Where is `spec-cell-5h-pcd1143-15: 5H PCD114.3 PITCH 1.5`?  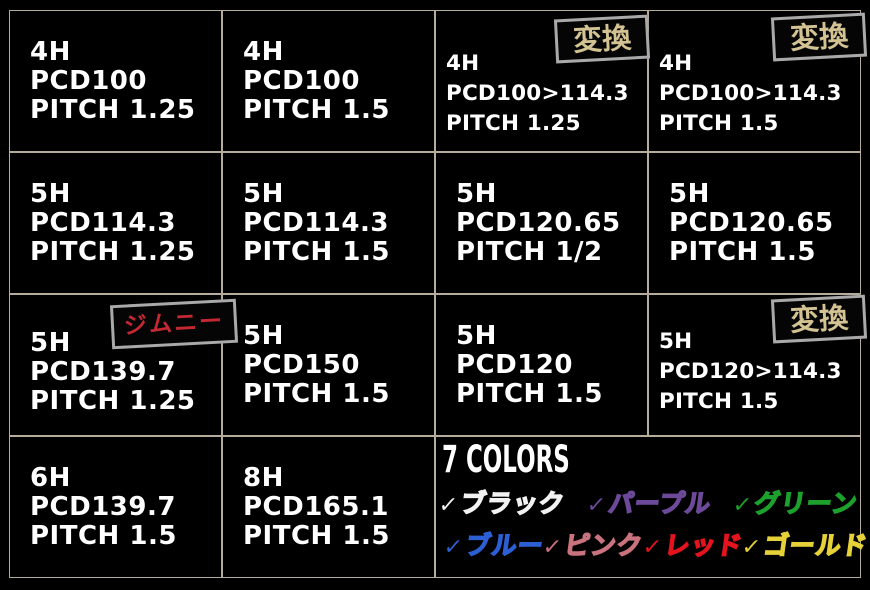 spec-cell-5h-pcd1143-15: 5H PCD114.3 PITCH 1.5 is located at coordinates (328, 223).